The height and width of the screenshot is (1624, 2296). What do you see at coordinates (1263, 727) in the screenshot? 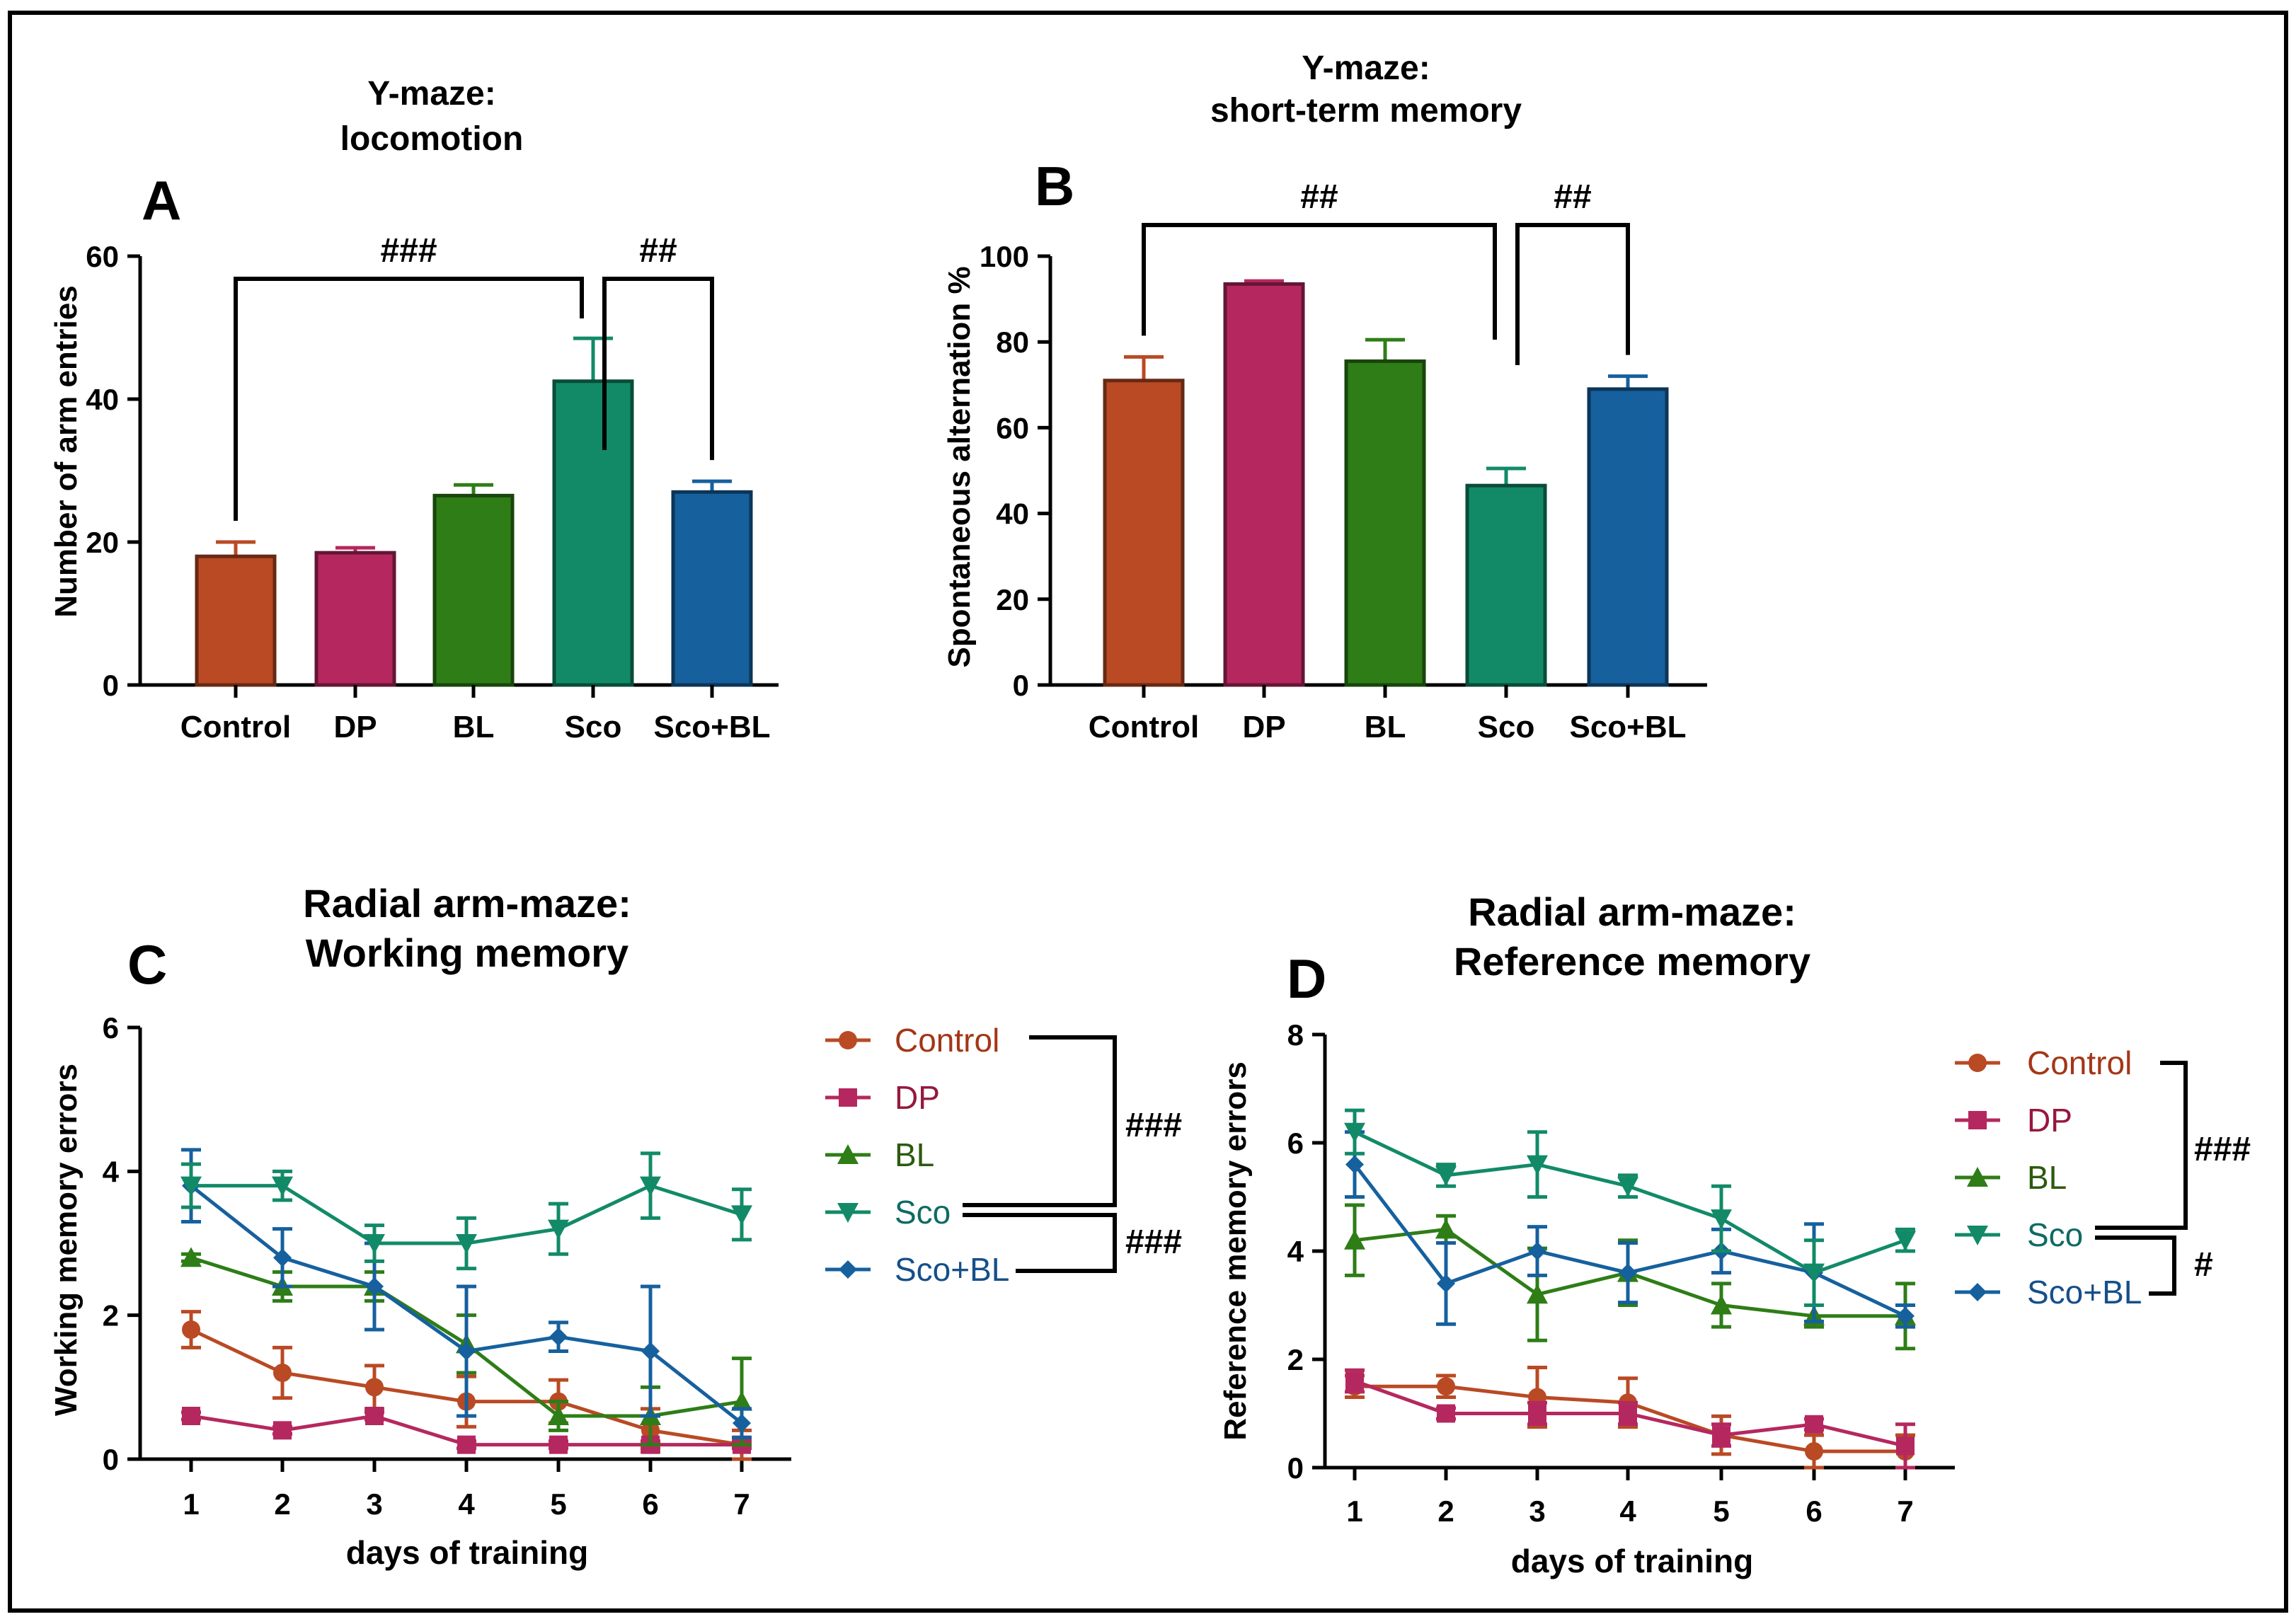
I see `panel-b-x-tick-label-dp: DP` at bounding box center [1263, 727].